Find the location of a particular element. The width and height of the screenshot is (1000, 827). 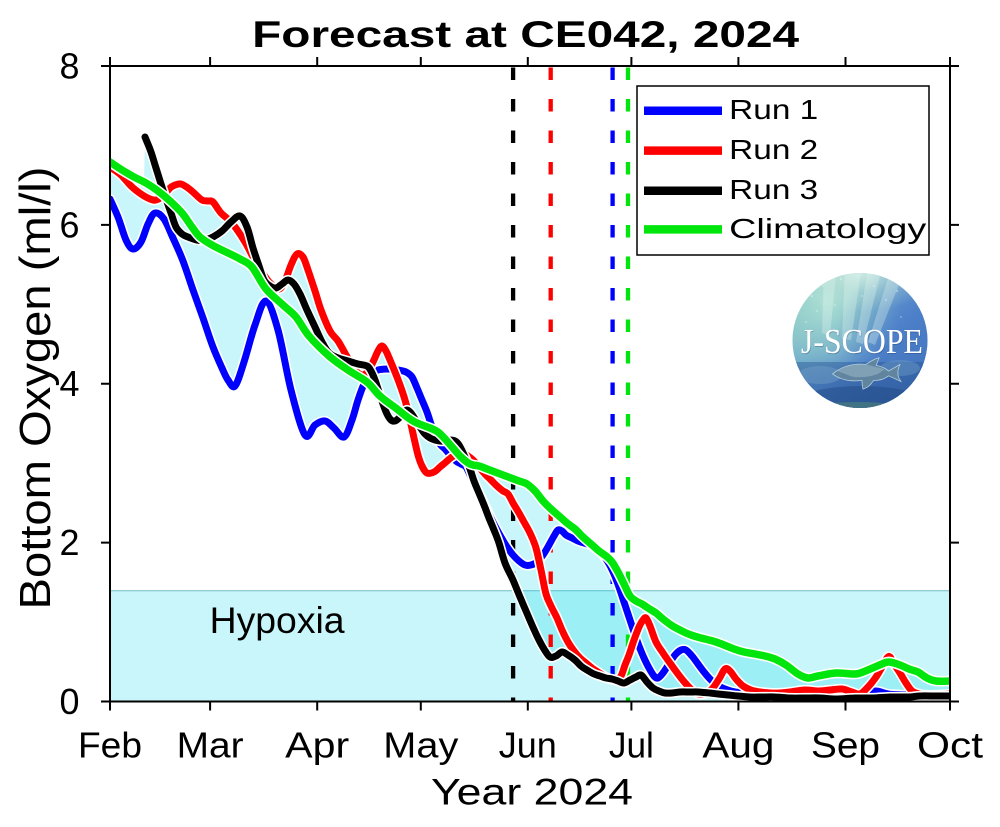

svg-text: Jul is located at coordinates (631, 745).